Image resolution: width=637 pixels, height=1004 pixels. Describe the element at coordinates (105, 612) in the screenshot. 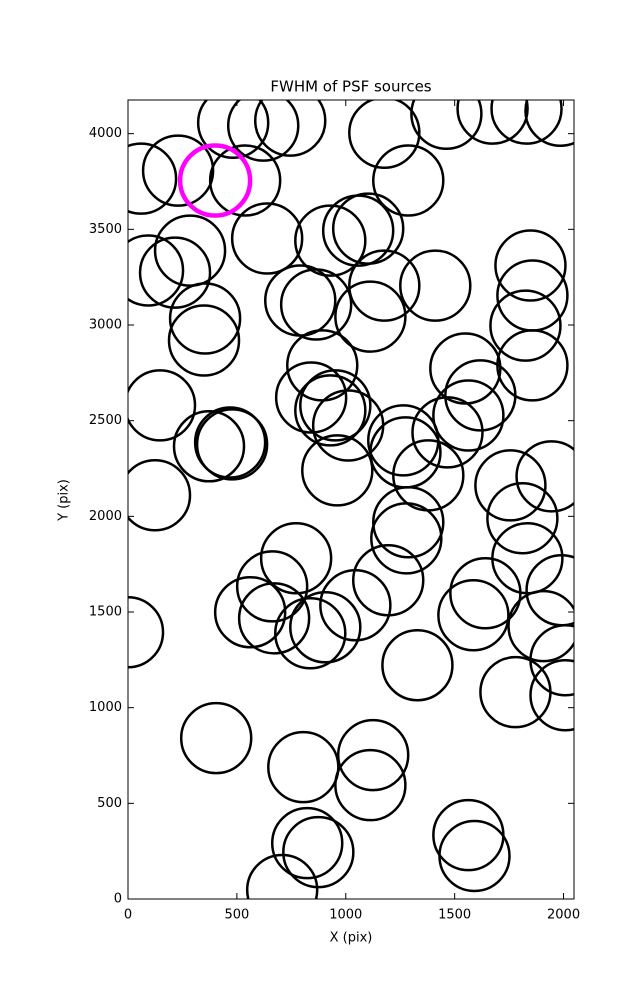

I see `y-tick-label: 1500` at that location.